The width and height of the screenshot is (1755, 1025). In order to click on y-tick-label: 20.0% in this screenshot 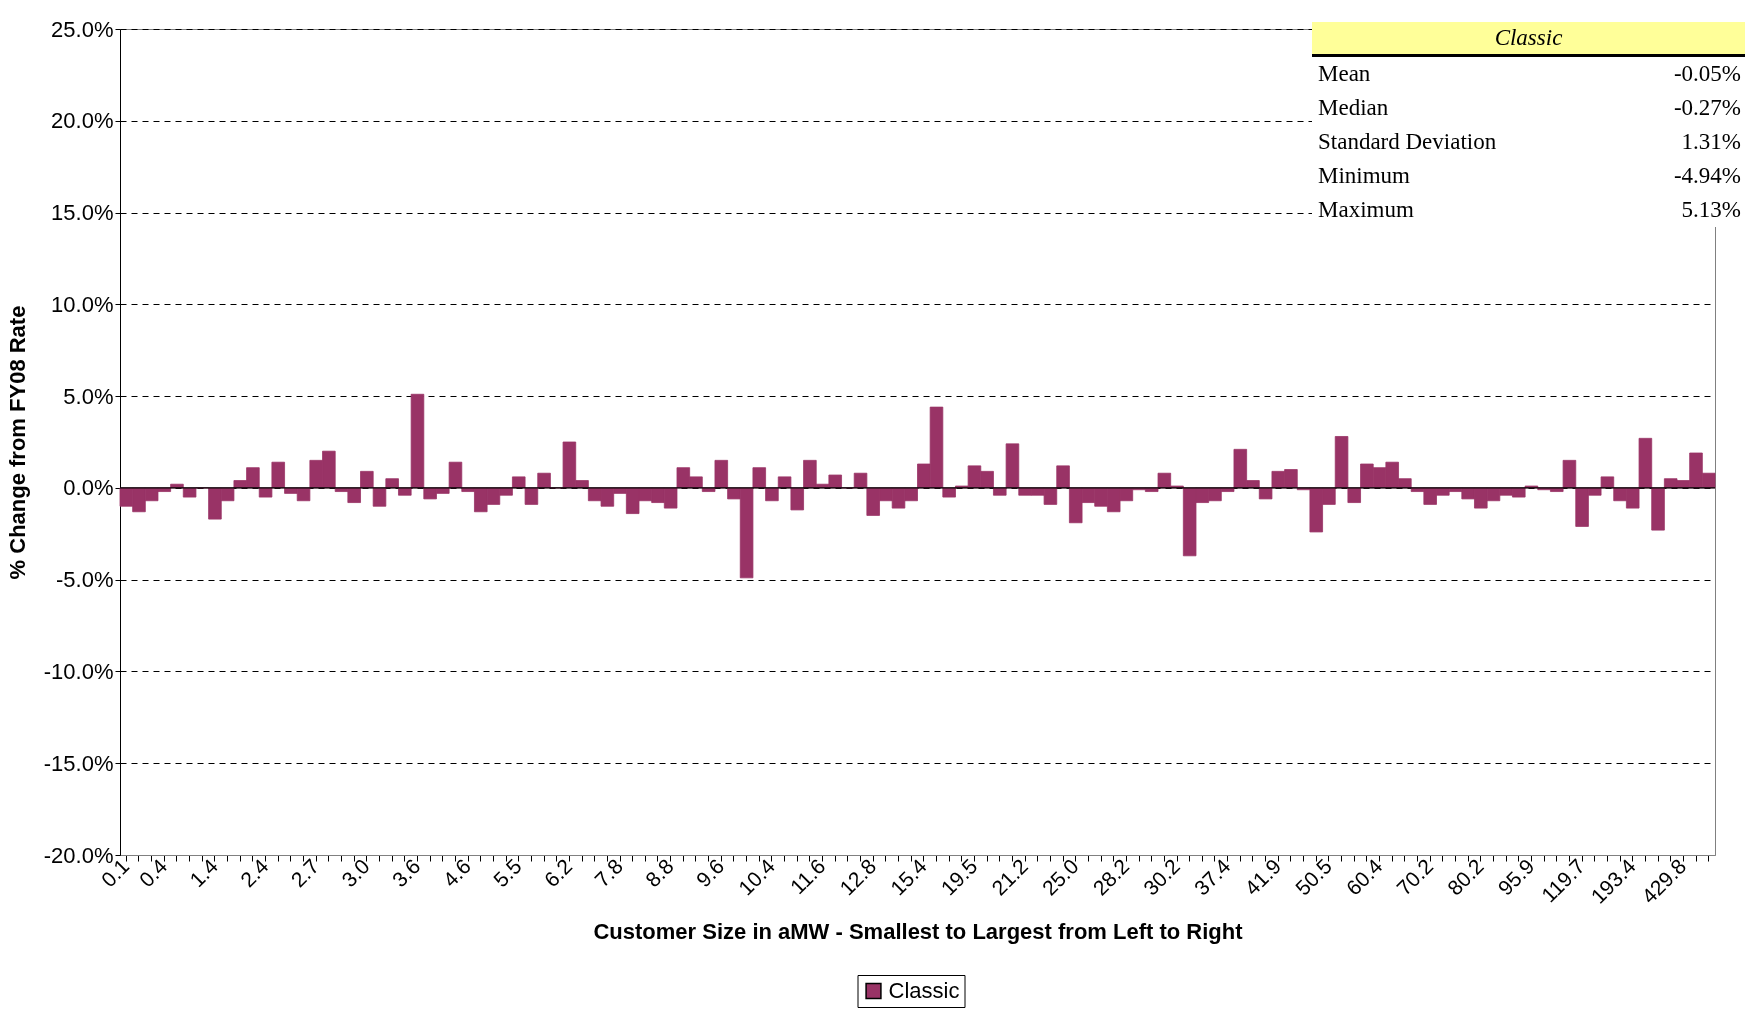, I will do `click(82, 121)`.